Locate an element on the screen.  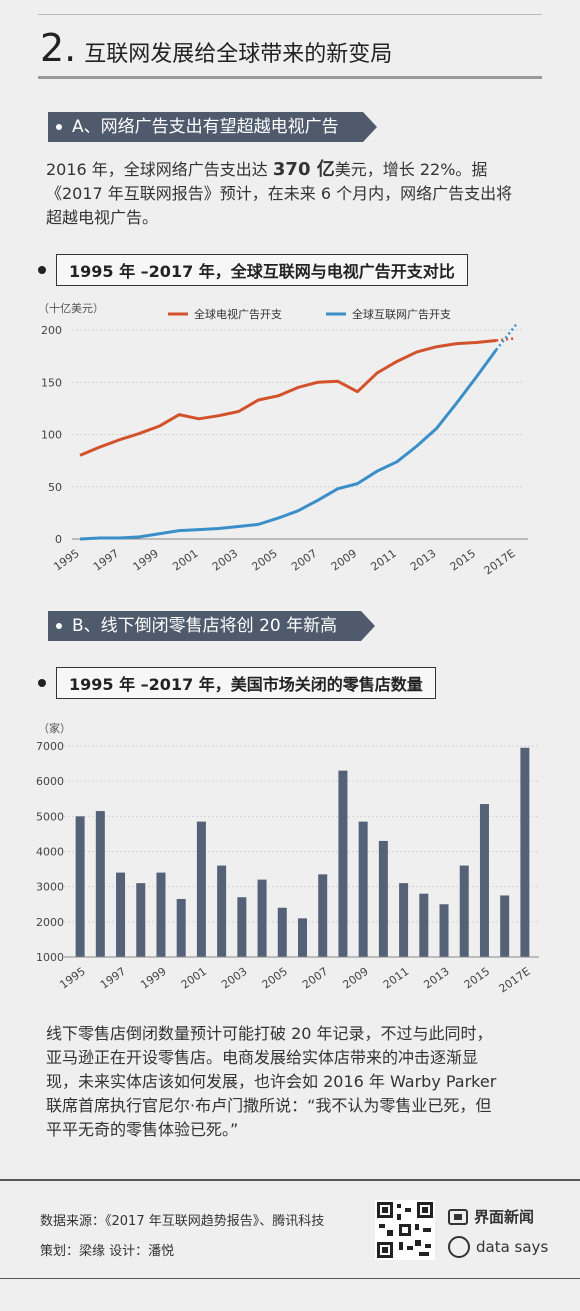
paragraph-a-line3: 超越电视广告。 is located at coordinates (102, 217).